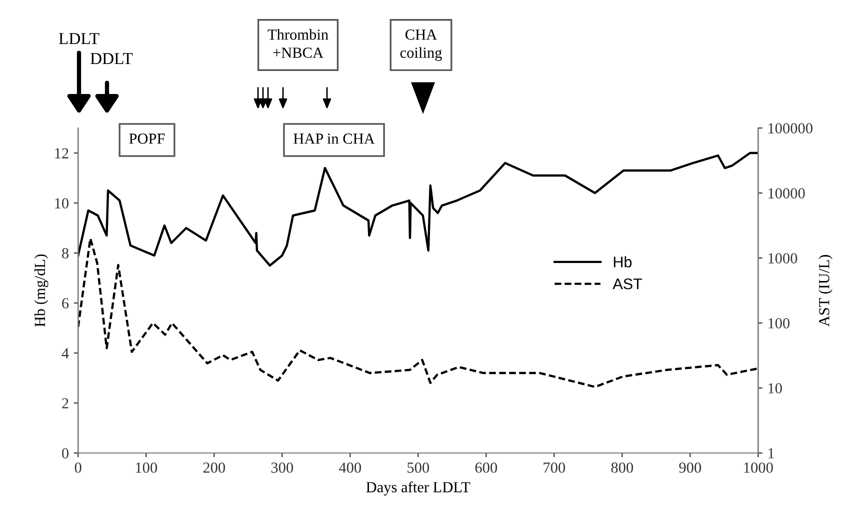 The width and height of the screenshot is (849, 507). What do you see at coordinates (771, 453) in the screenshot?
I see `y2-tick-label: 1` at bounding box center [771, 453].